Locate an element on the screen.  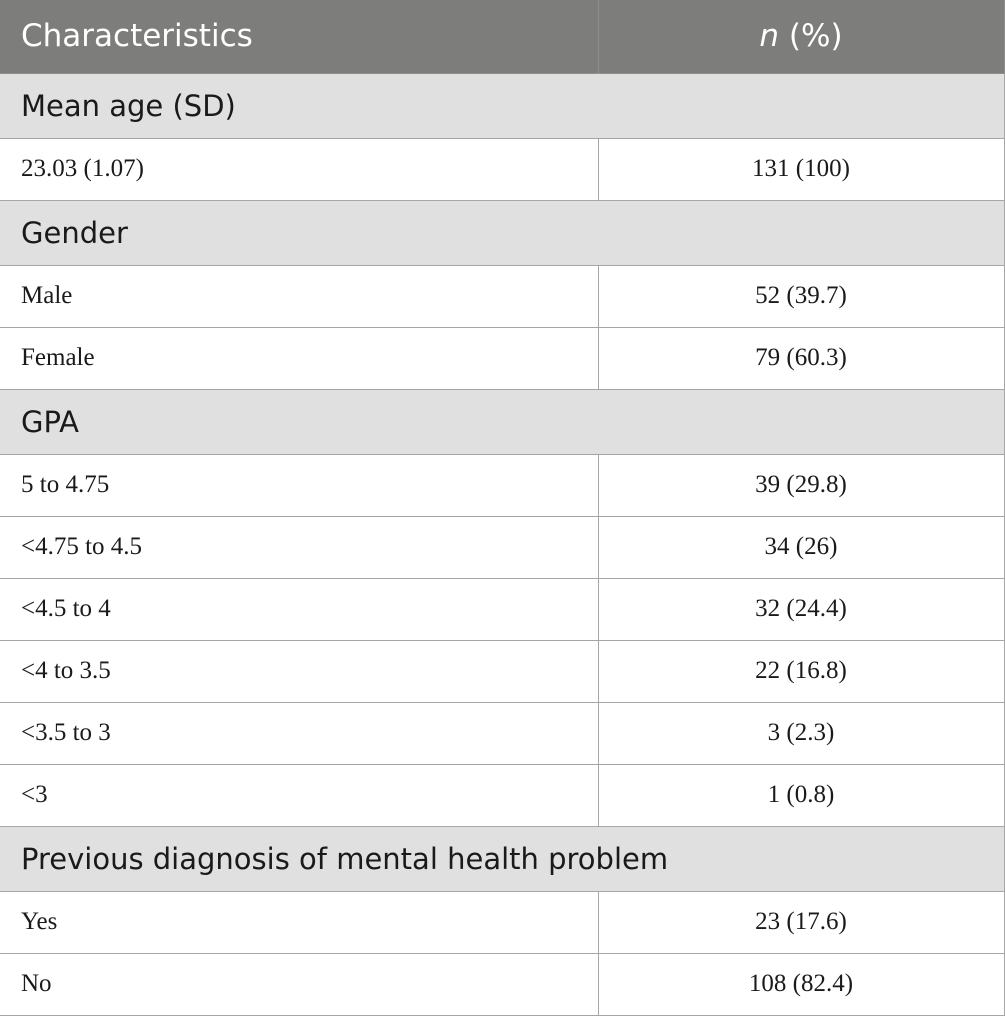
table-row: Yes 23 (17.6) is located at coordinates (502, 922).